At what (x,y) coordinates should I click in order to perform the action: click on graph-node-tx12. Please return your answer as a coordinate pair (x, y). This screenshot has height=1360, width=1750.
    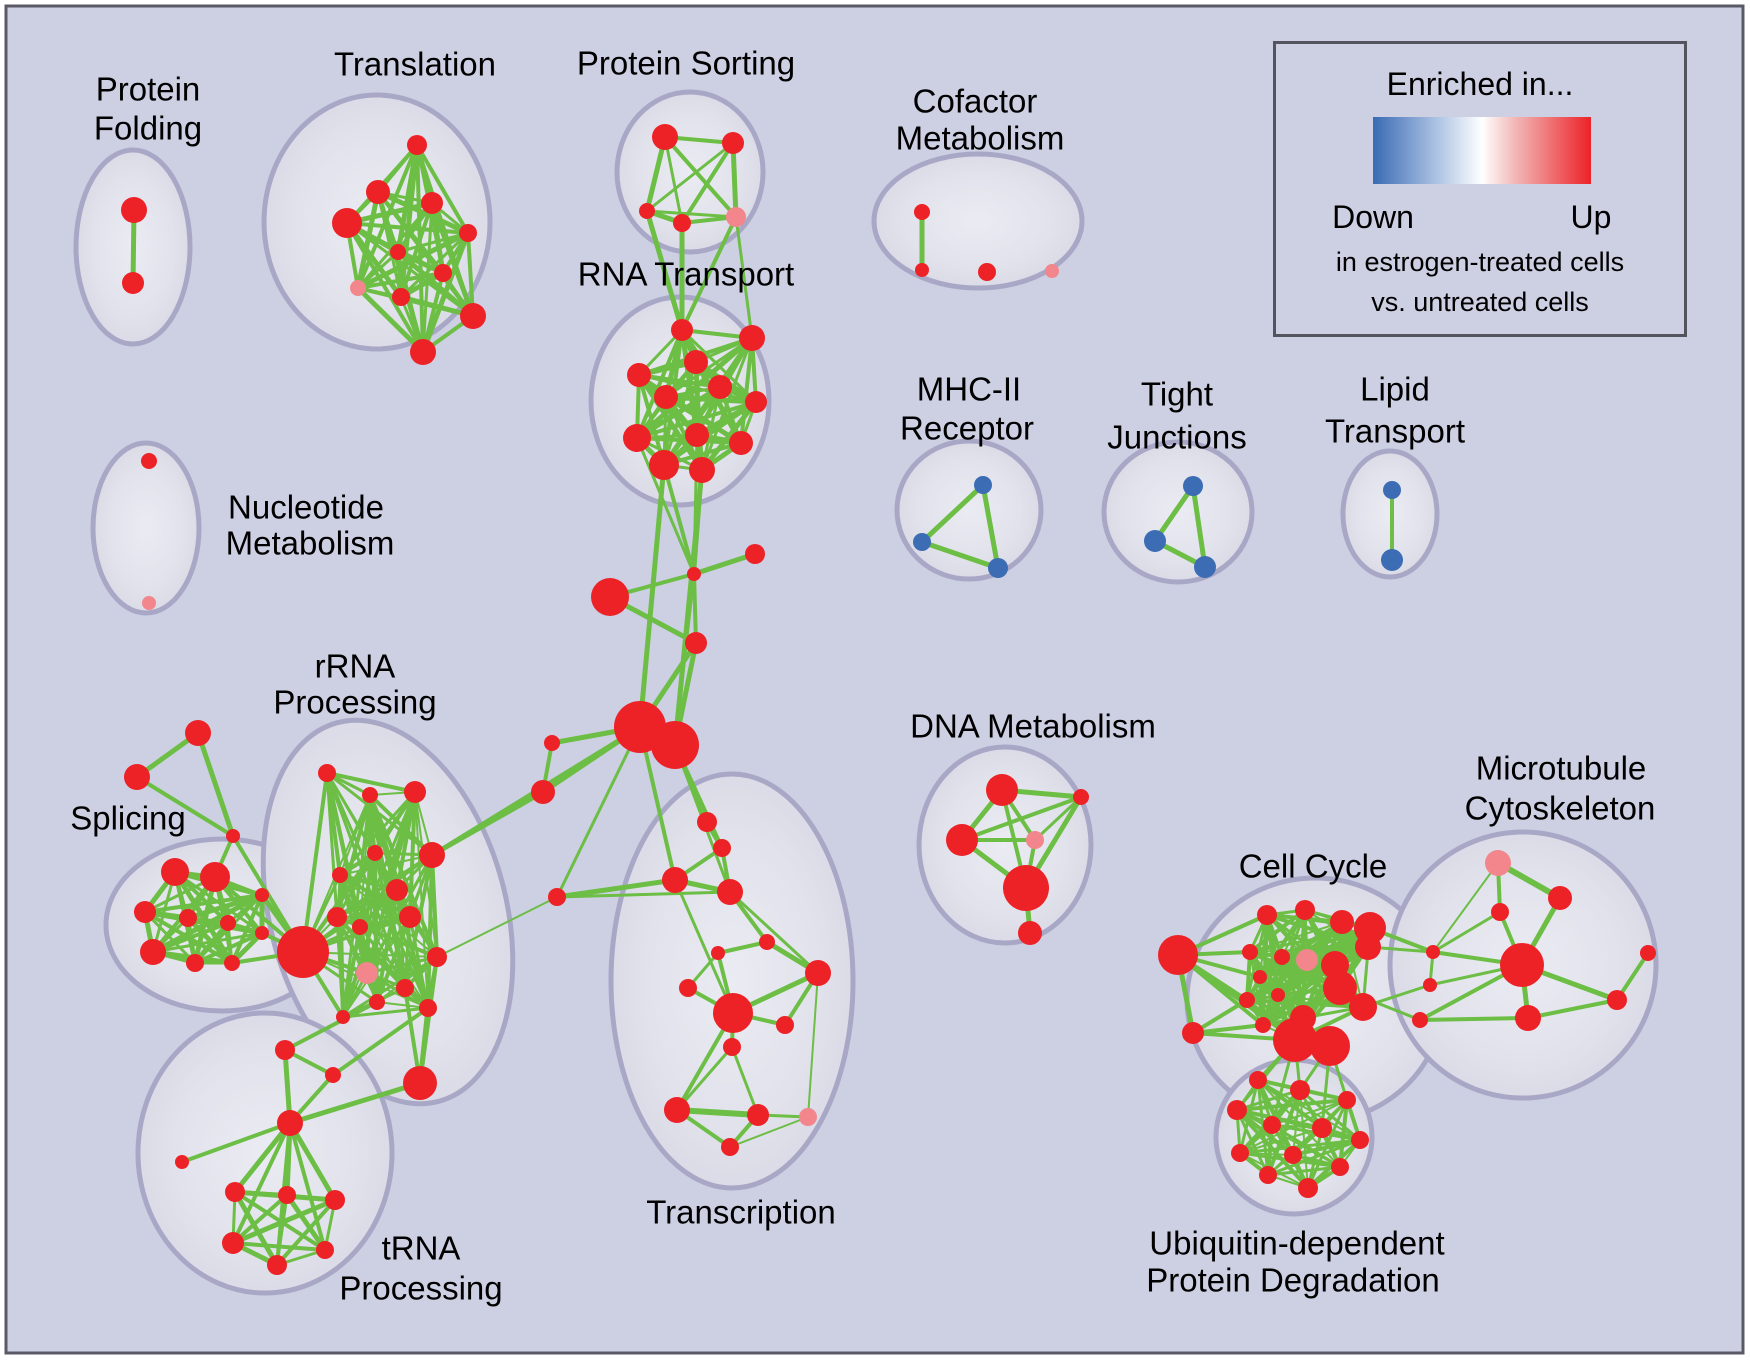
    Looking at the image, I should click on (732, 1047).